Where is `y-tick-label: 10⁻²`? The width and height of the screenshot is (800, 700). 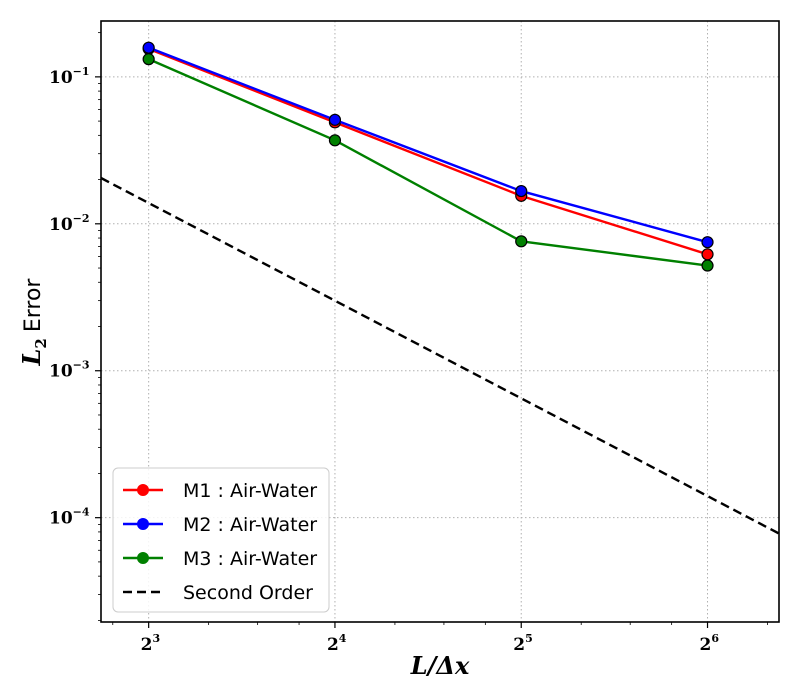 y-tick-label: 10⁻² is located at coordinates (69, 223).